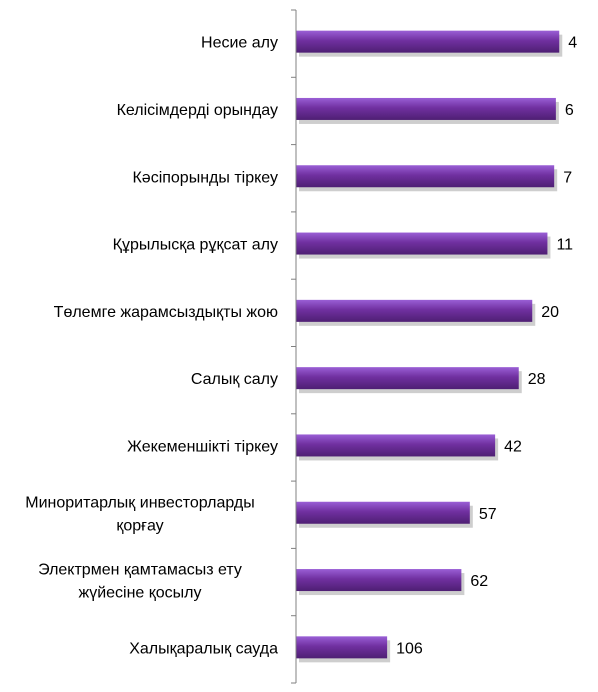  I want to click on category-label: Кәсіпорынды тіркеу, so click(205, 177).